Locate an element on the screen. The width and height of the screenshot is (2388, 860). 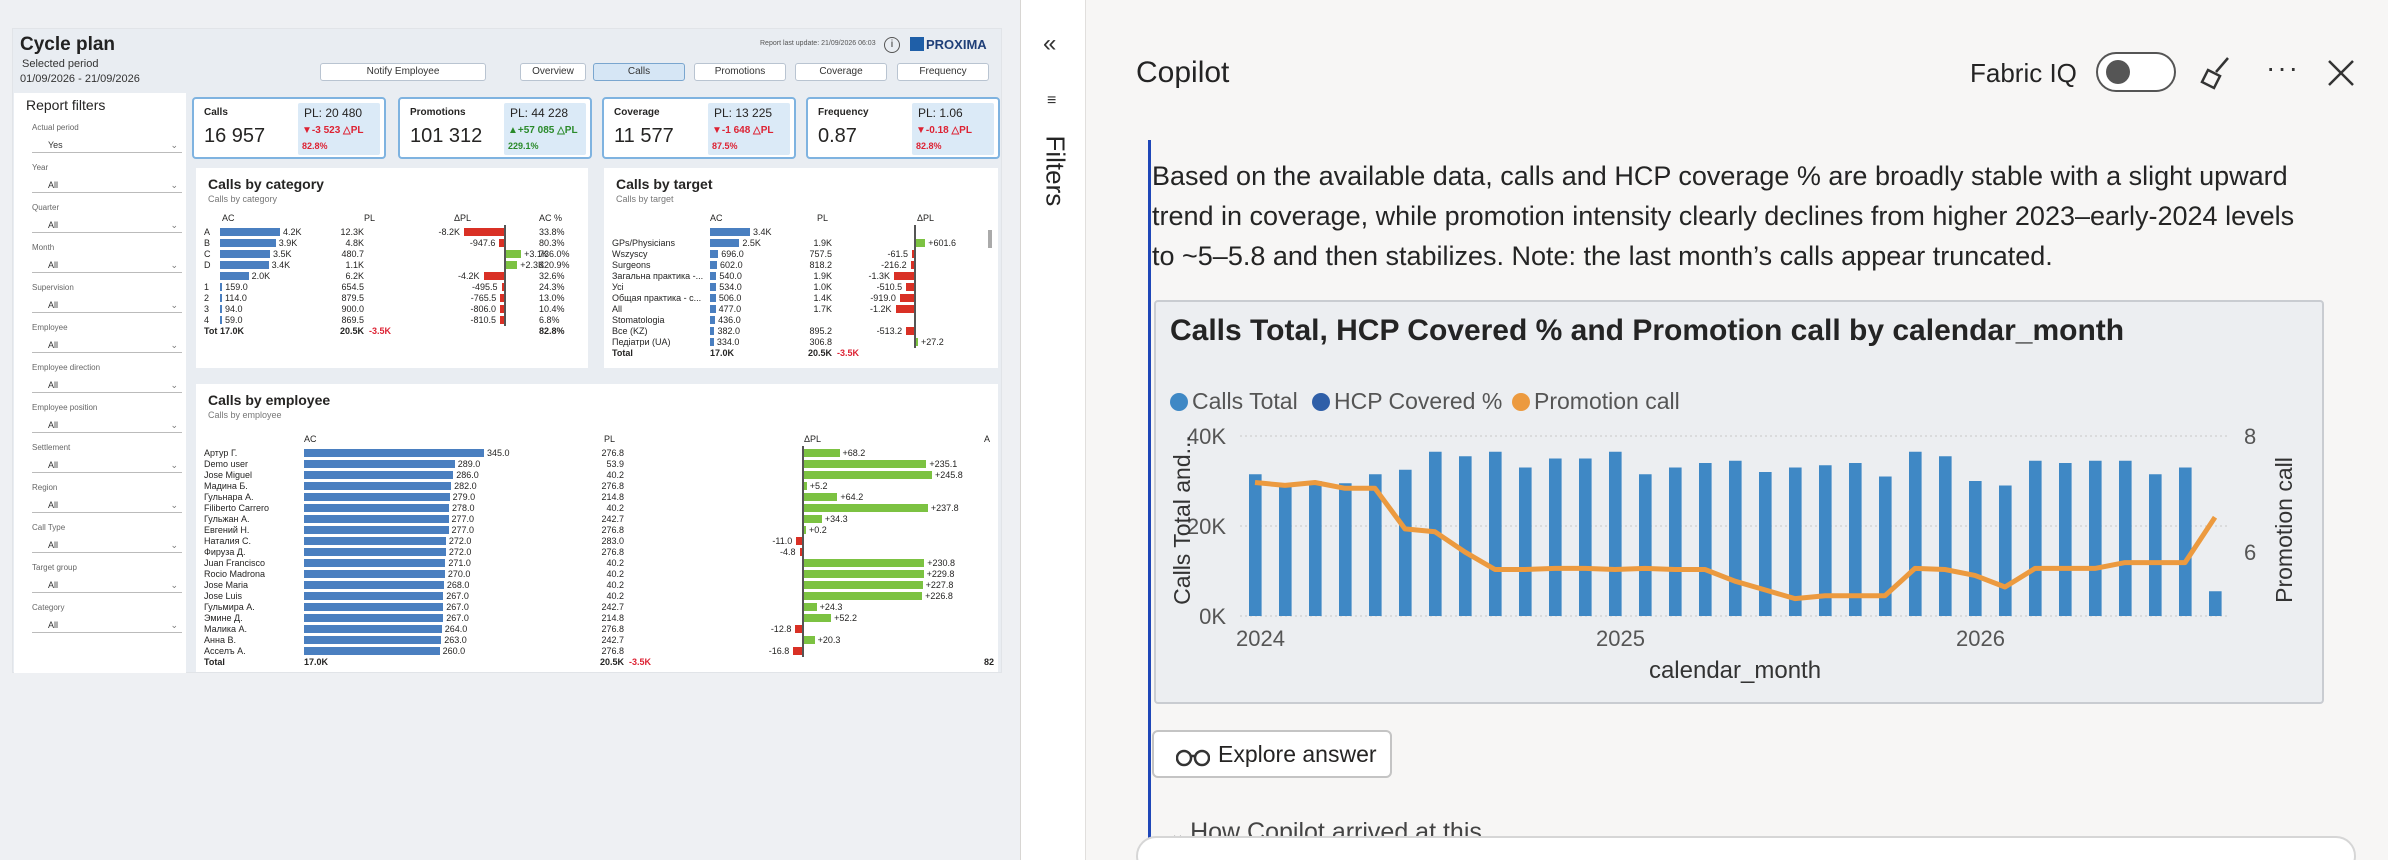
table-row: Эмине Д. 267.0 214.8 +52.2 is located at coordinates (599, 618).